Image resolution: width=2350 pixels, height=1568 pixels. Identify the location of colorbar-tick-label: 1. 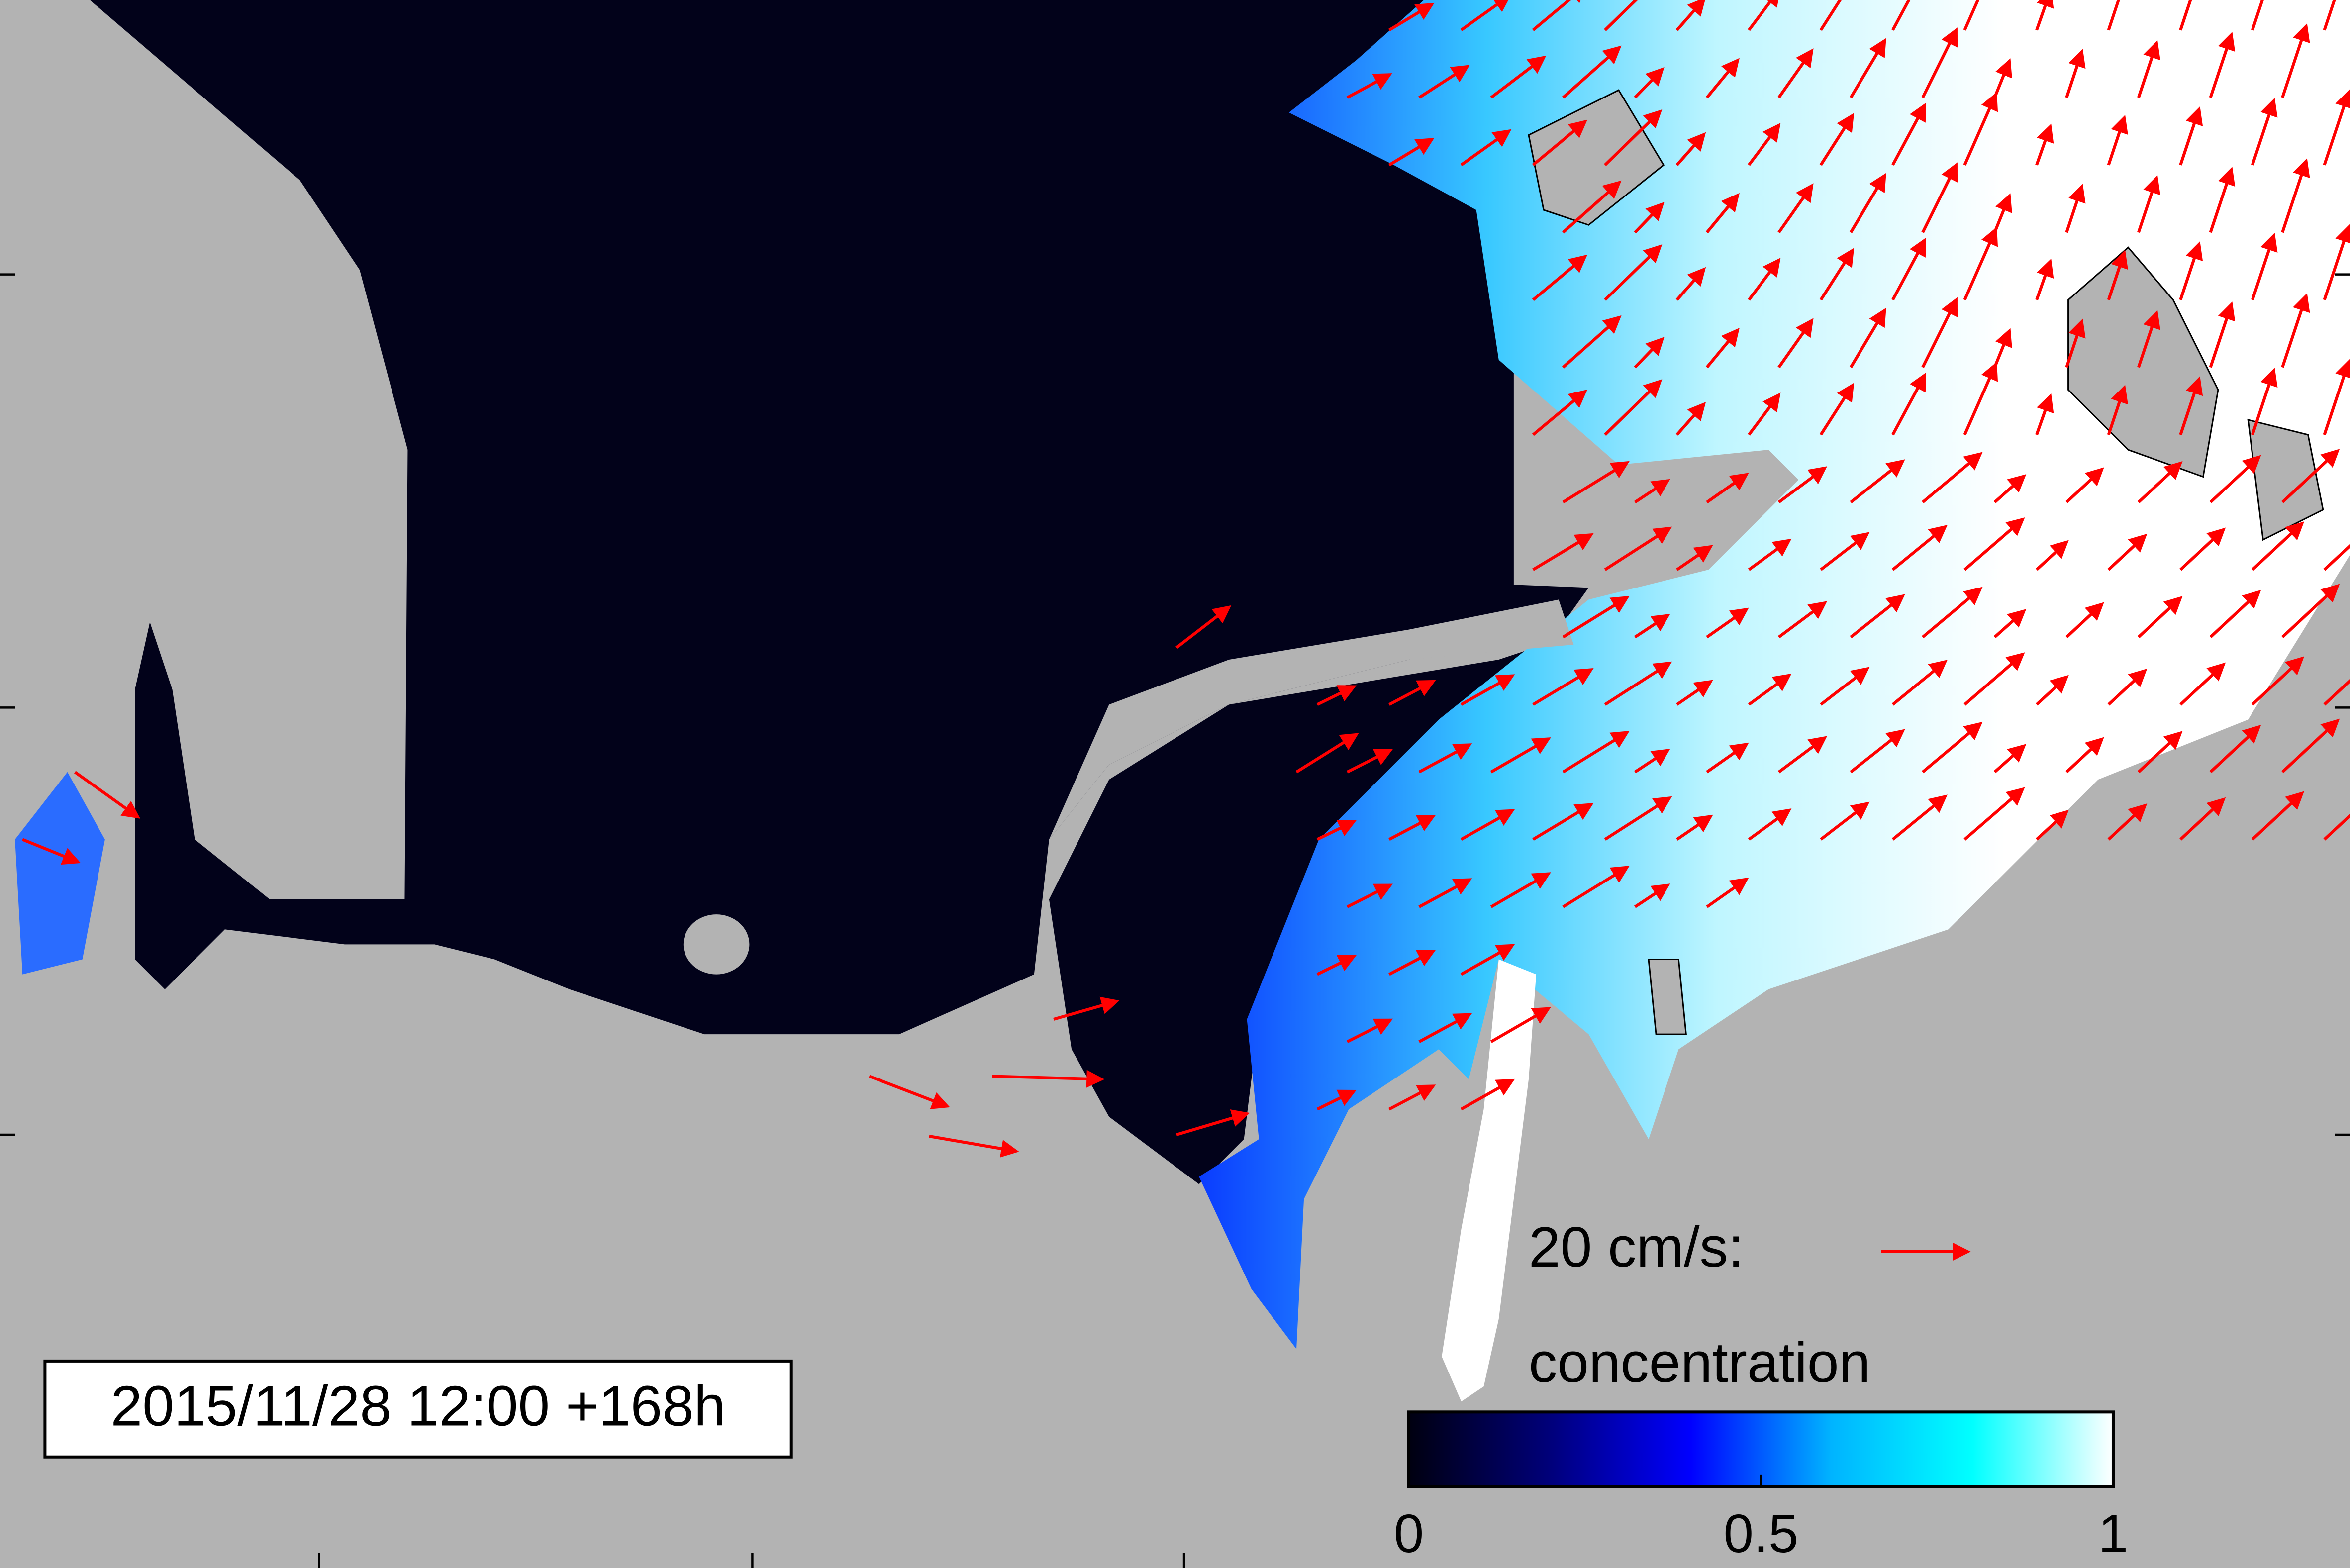
(2113, 1533).